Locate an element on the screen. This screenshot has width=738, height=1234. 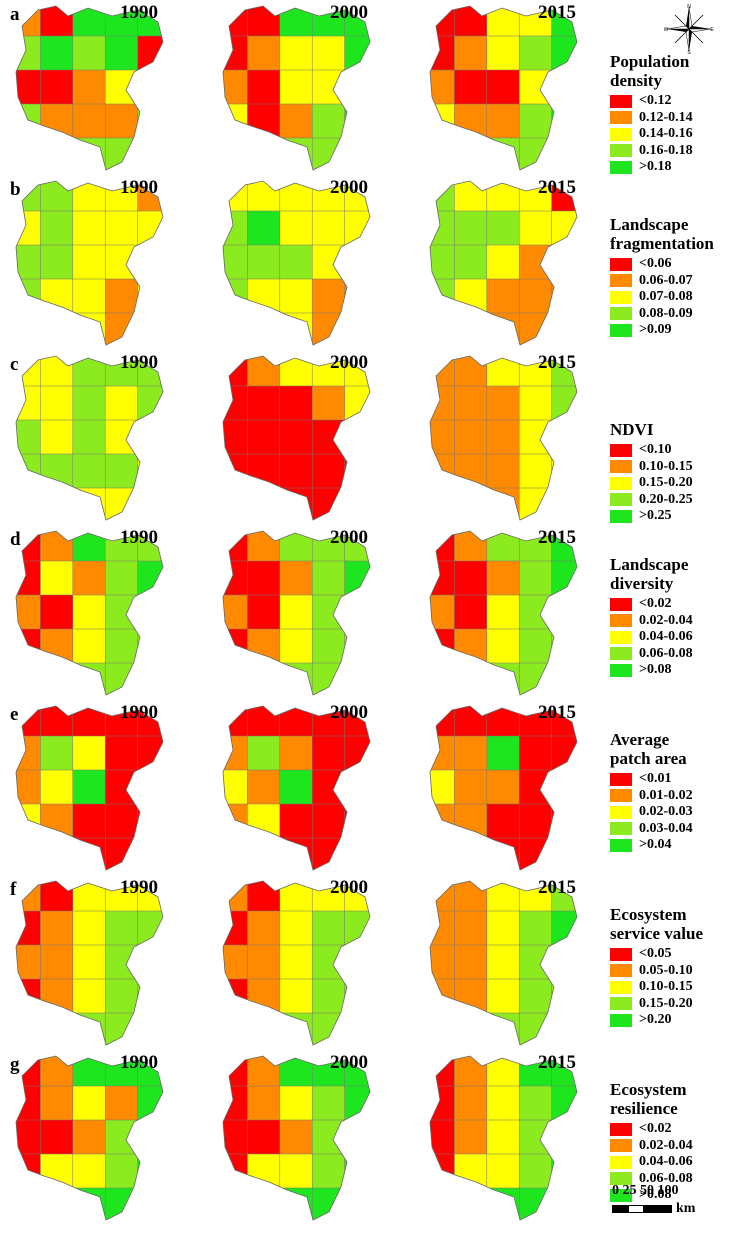
legend-item: 0.05-0.10 is located at coordinates (656, 971).